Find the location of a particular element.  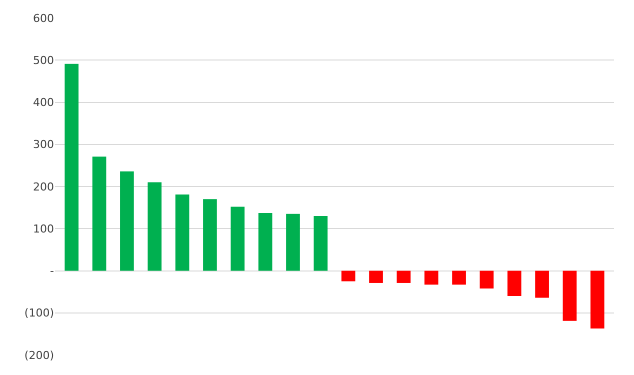

y-tick-label: 200 is located at coordinates (43, 187).